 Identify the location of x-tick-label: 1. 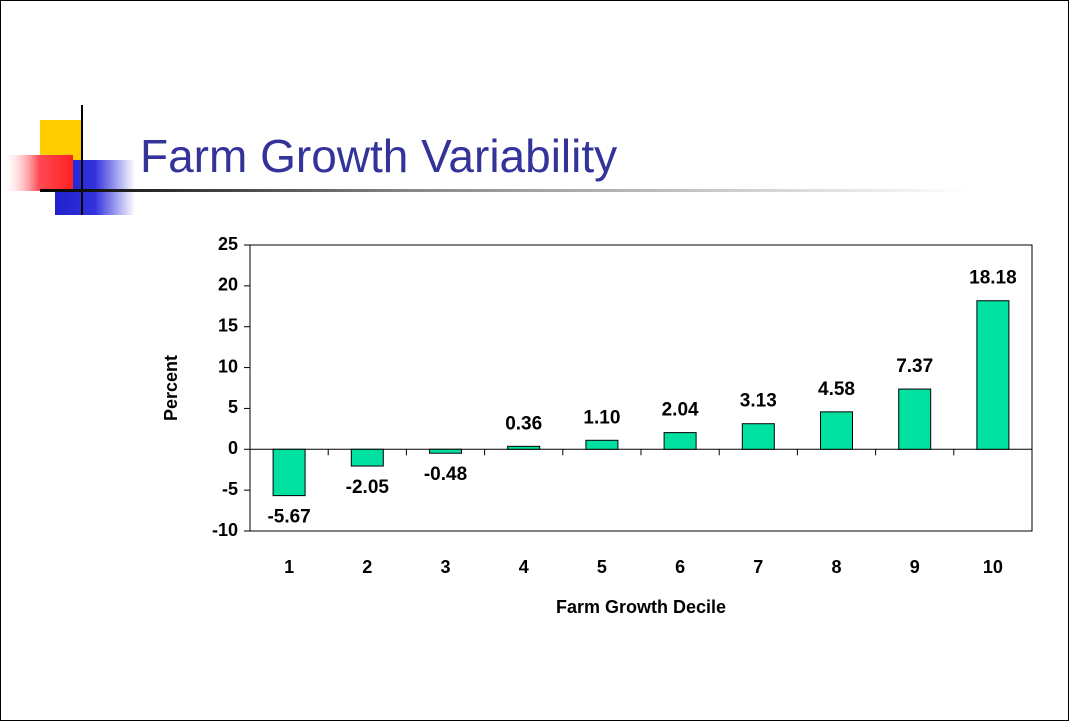
(289, 567).